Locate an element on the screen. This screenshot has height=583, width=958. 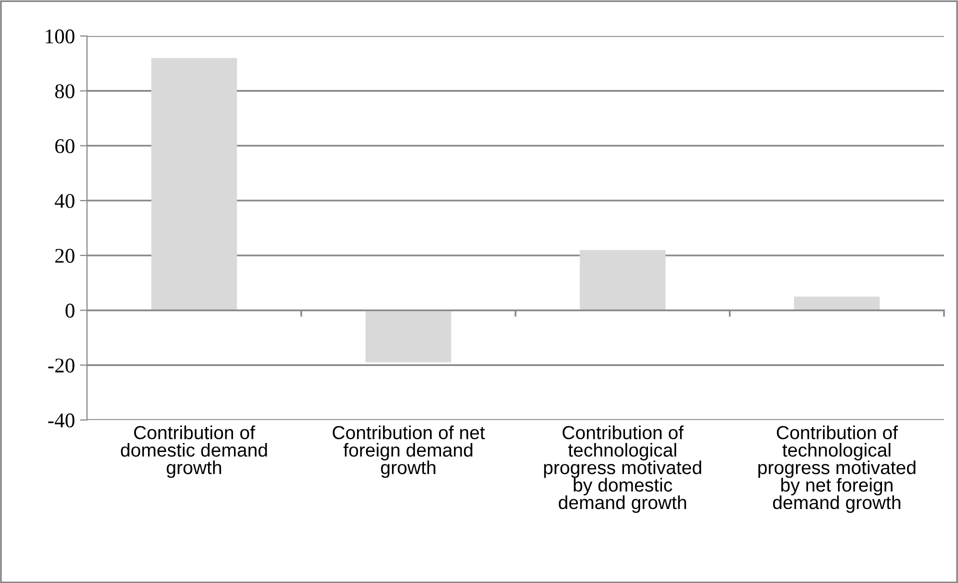
x-tick-label: Contribution of net foreign demand growth is located at coordinates (408, 451).